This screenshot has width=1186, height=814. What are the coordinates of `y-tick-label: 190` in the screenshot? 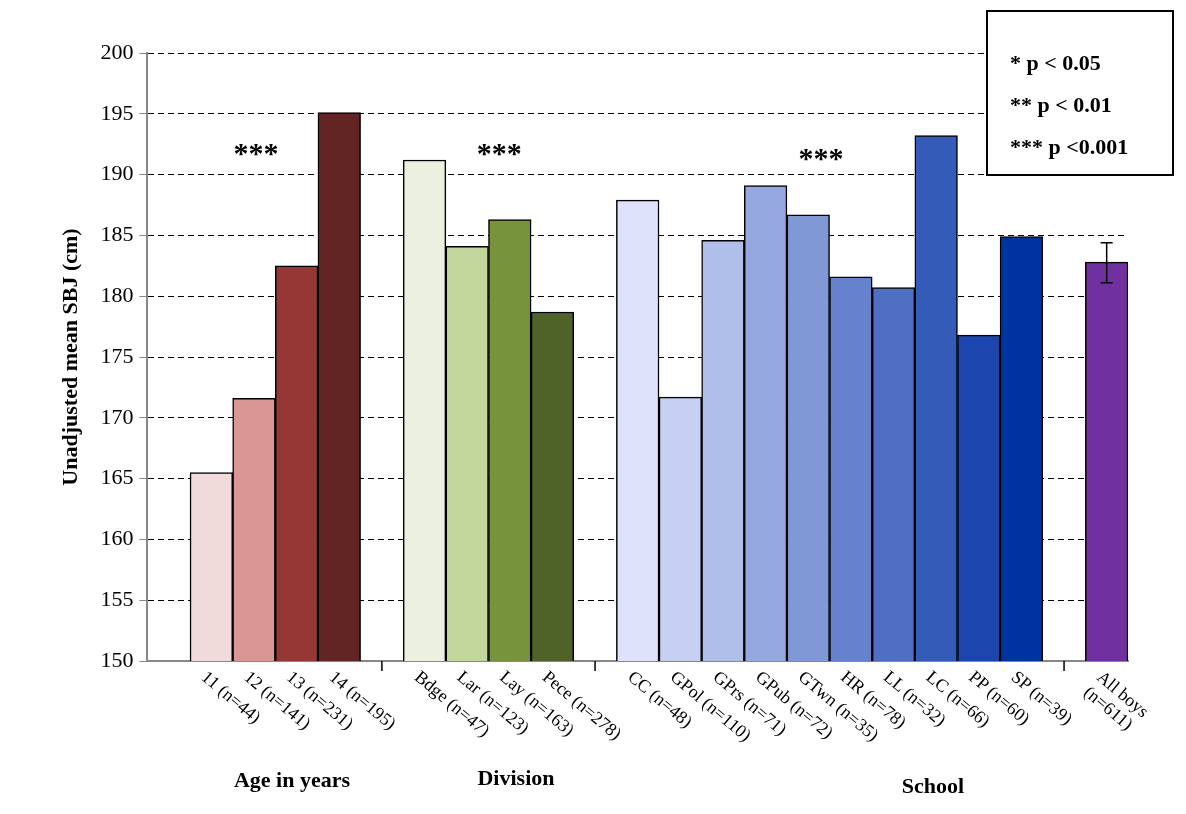 It's located at (117, 173).